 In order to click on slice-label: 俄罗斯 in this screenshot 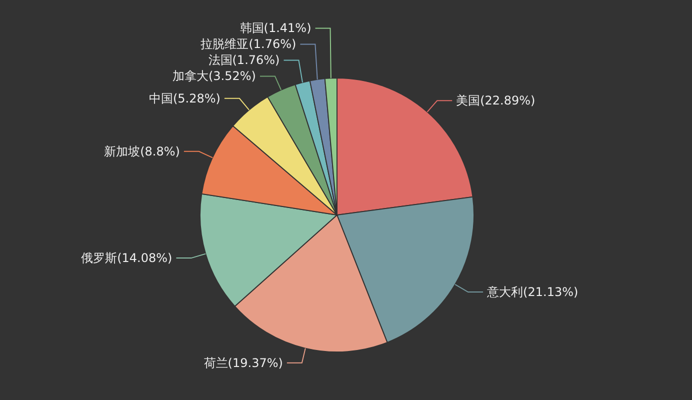, I will do `click(99, 258)`.